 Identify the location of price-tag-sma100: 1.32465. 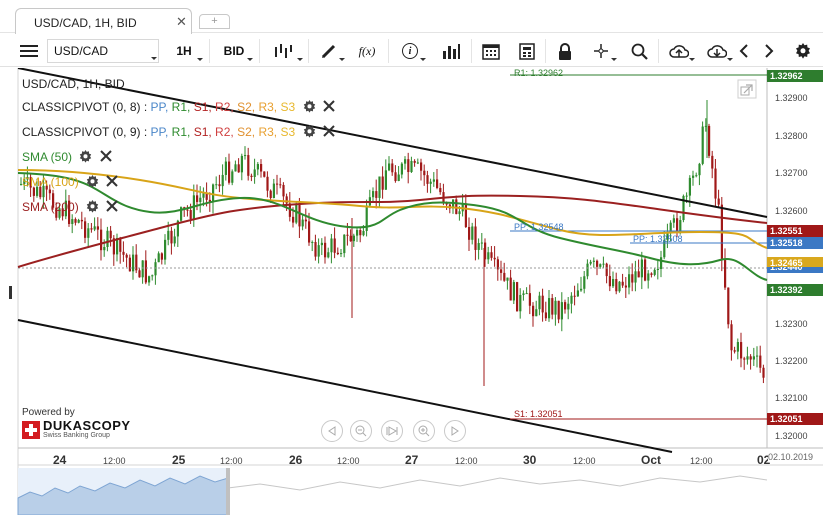
(795, 263).